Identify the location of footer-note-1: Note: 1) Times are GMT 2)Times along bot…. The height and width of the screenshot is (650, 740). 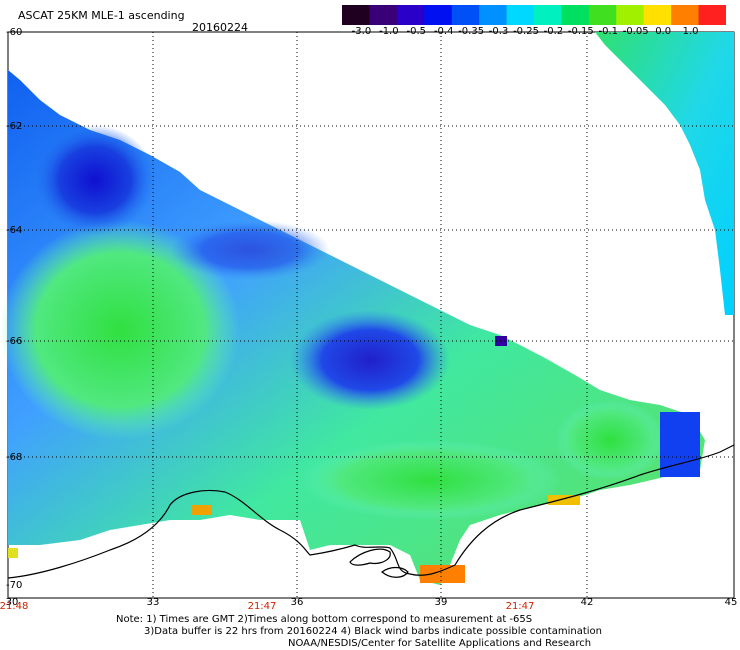
(324, 619).